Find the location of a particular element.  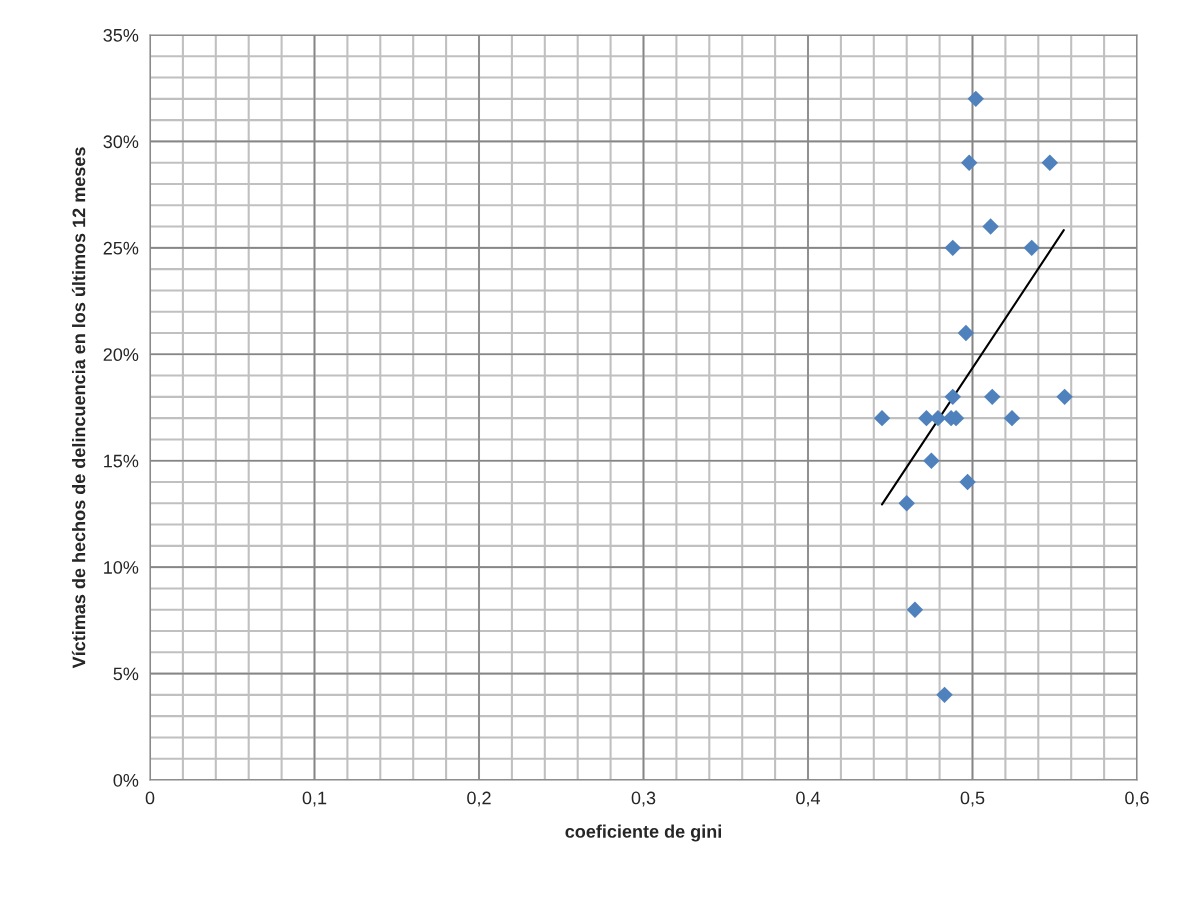

y-tick-label: 35% is located at coordinates (121, 35).